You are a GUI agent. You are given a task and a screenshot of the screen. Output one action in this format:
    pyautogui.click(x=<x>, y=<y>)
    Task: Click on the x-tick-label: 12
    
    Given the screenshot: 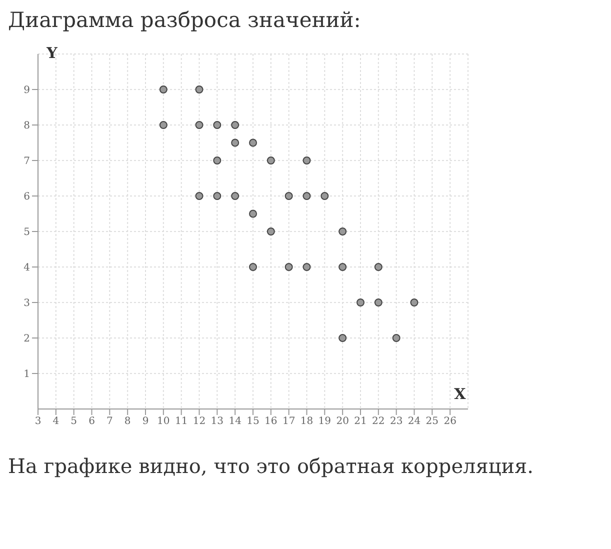 What is the action you would take?
    pyautogui.click(x=199, y=422)
    